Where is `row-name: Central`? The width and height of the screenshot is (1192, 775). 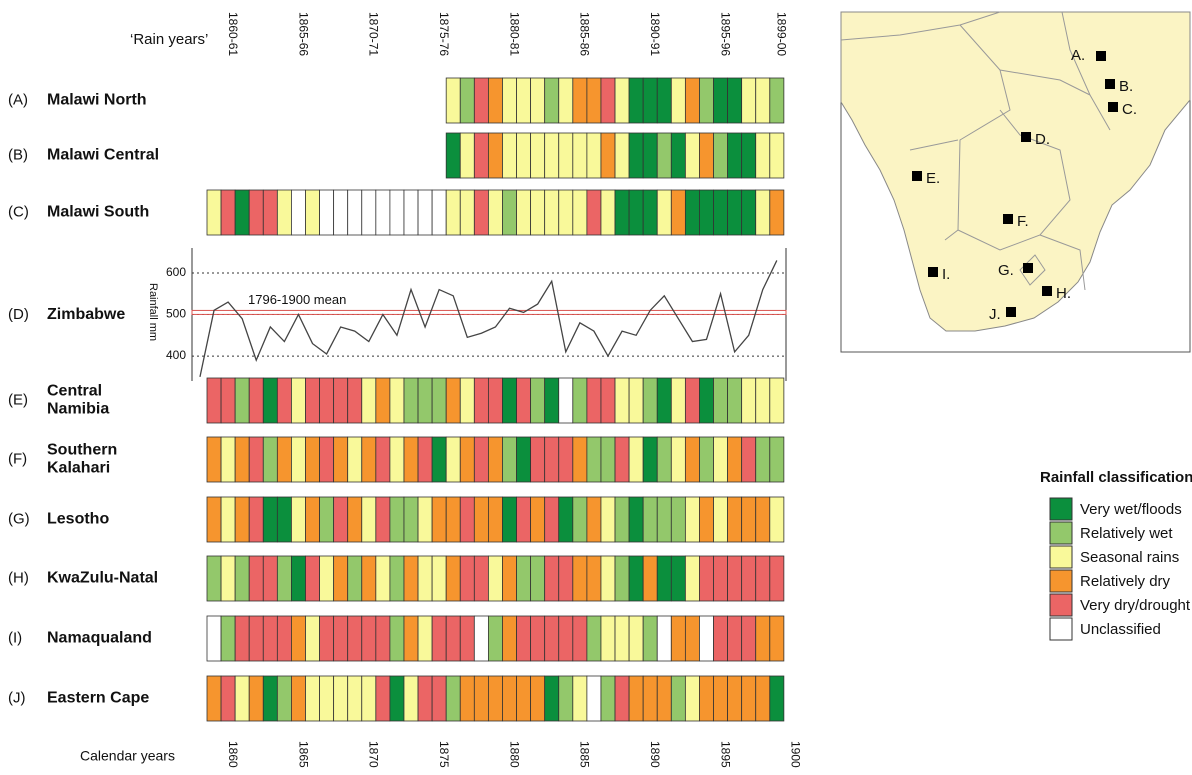 row-name: Central is located at coordinates (74, 391).